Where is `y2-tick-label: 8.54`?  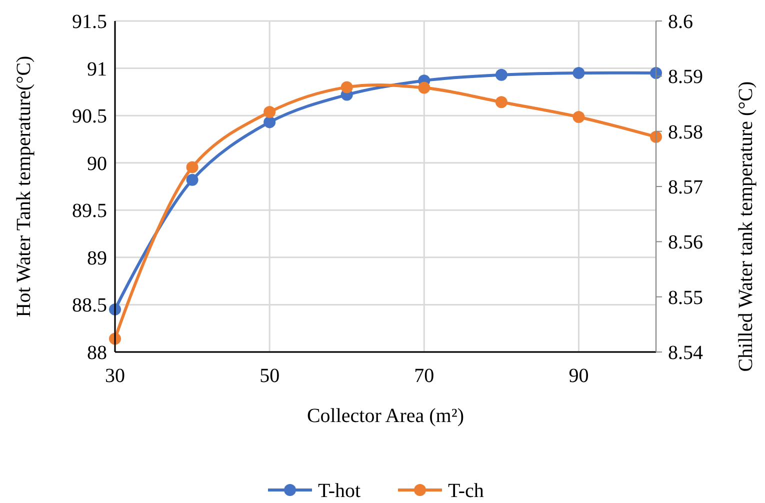
y2-tick-label: 8.54 is located at coordinates (685, 353).